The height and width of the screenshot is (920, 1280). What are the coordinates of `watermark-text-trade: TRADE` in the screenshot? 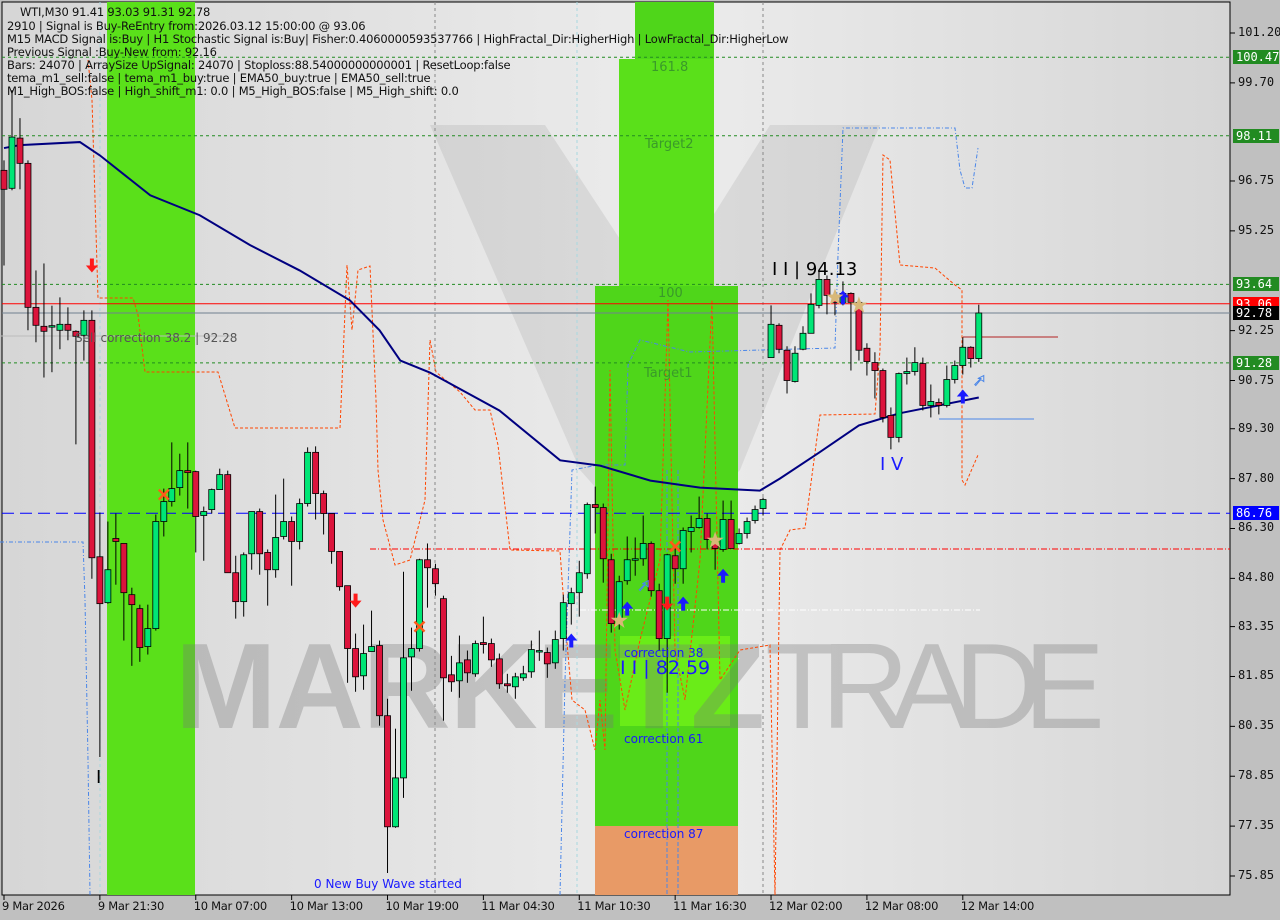 It's located at (935, 686).